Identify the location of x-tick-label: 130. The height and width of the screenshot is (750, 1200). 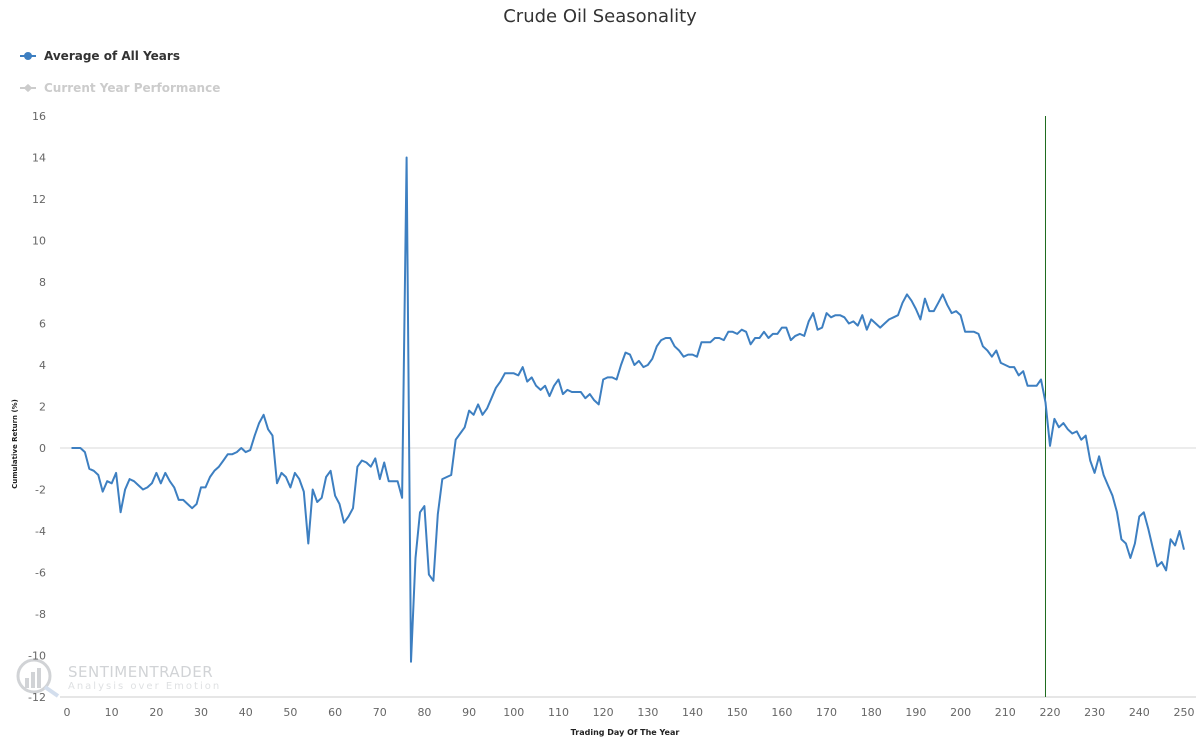
(647, 712).